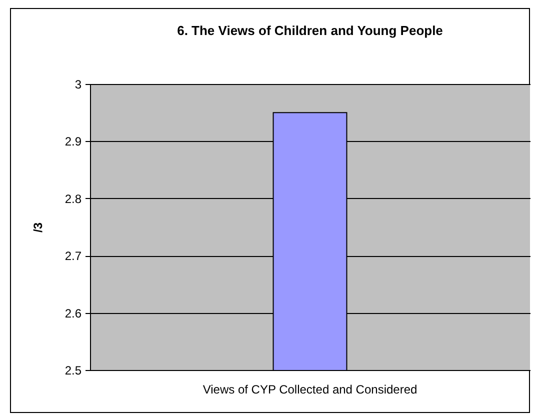 This screenshot has width=533, height=416. What do you see at coordinates (37, 227) in the screenshot?
I see `y-axis-title: /3` at bounding box center [37, 227].